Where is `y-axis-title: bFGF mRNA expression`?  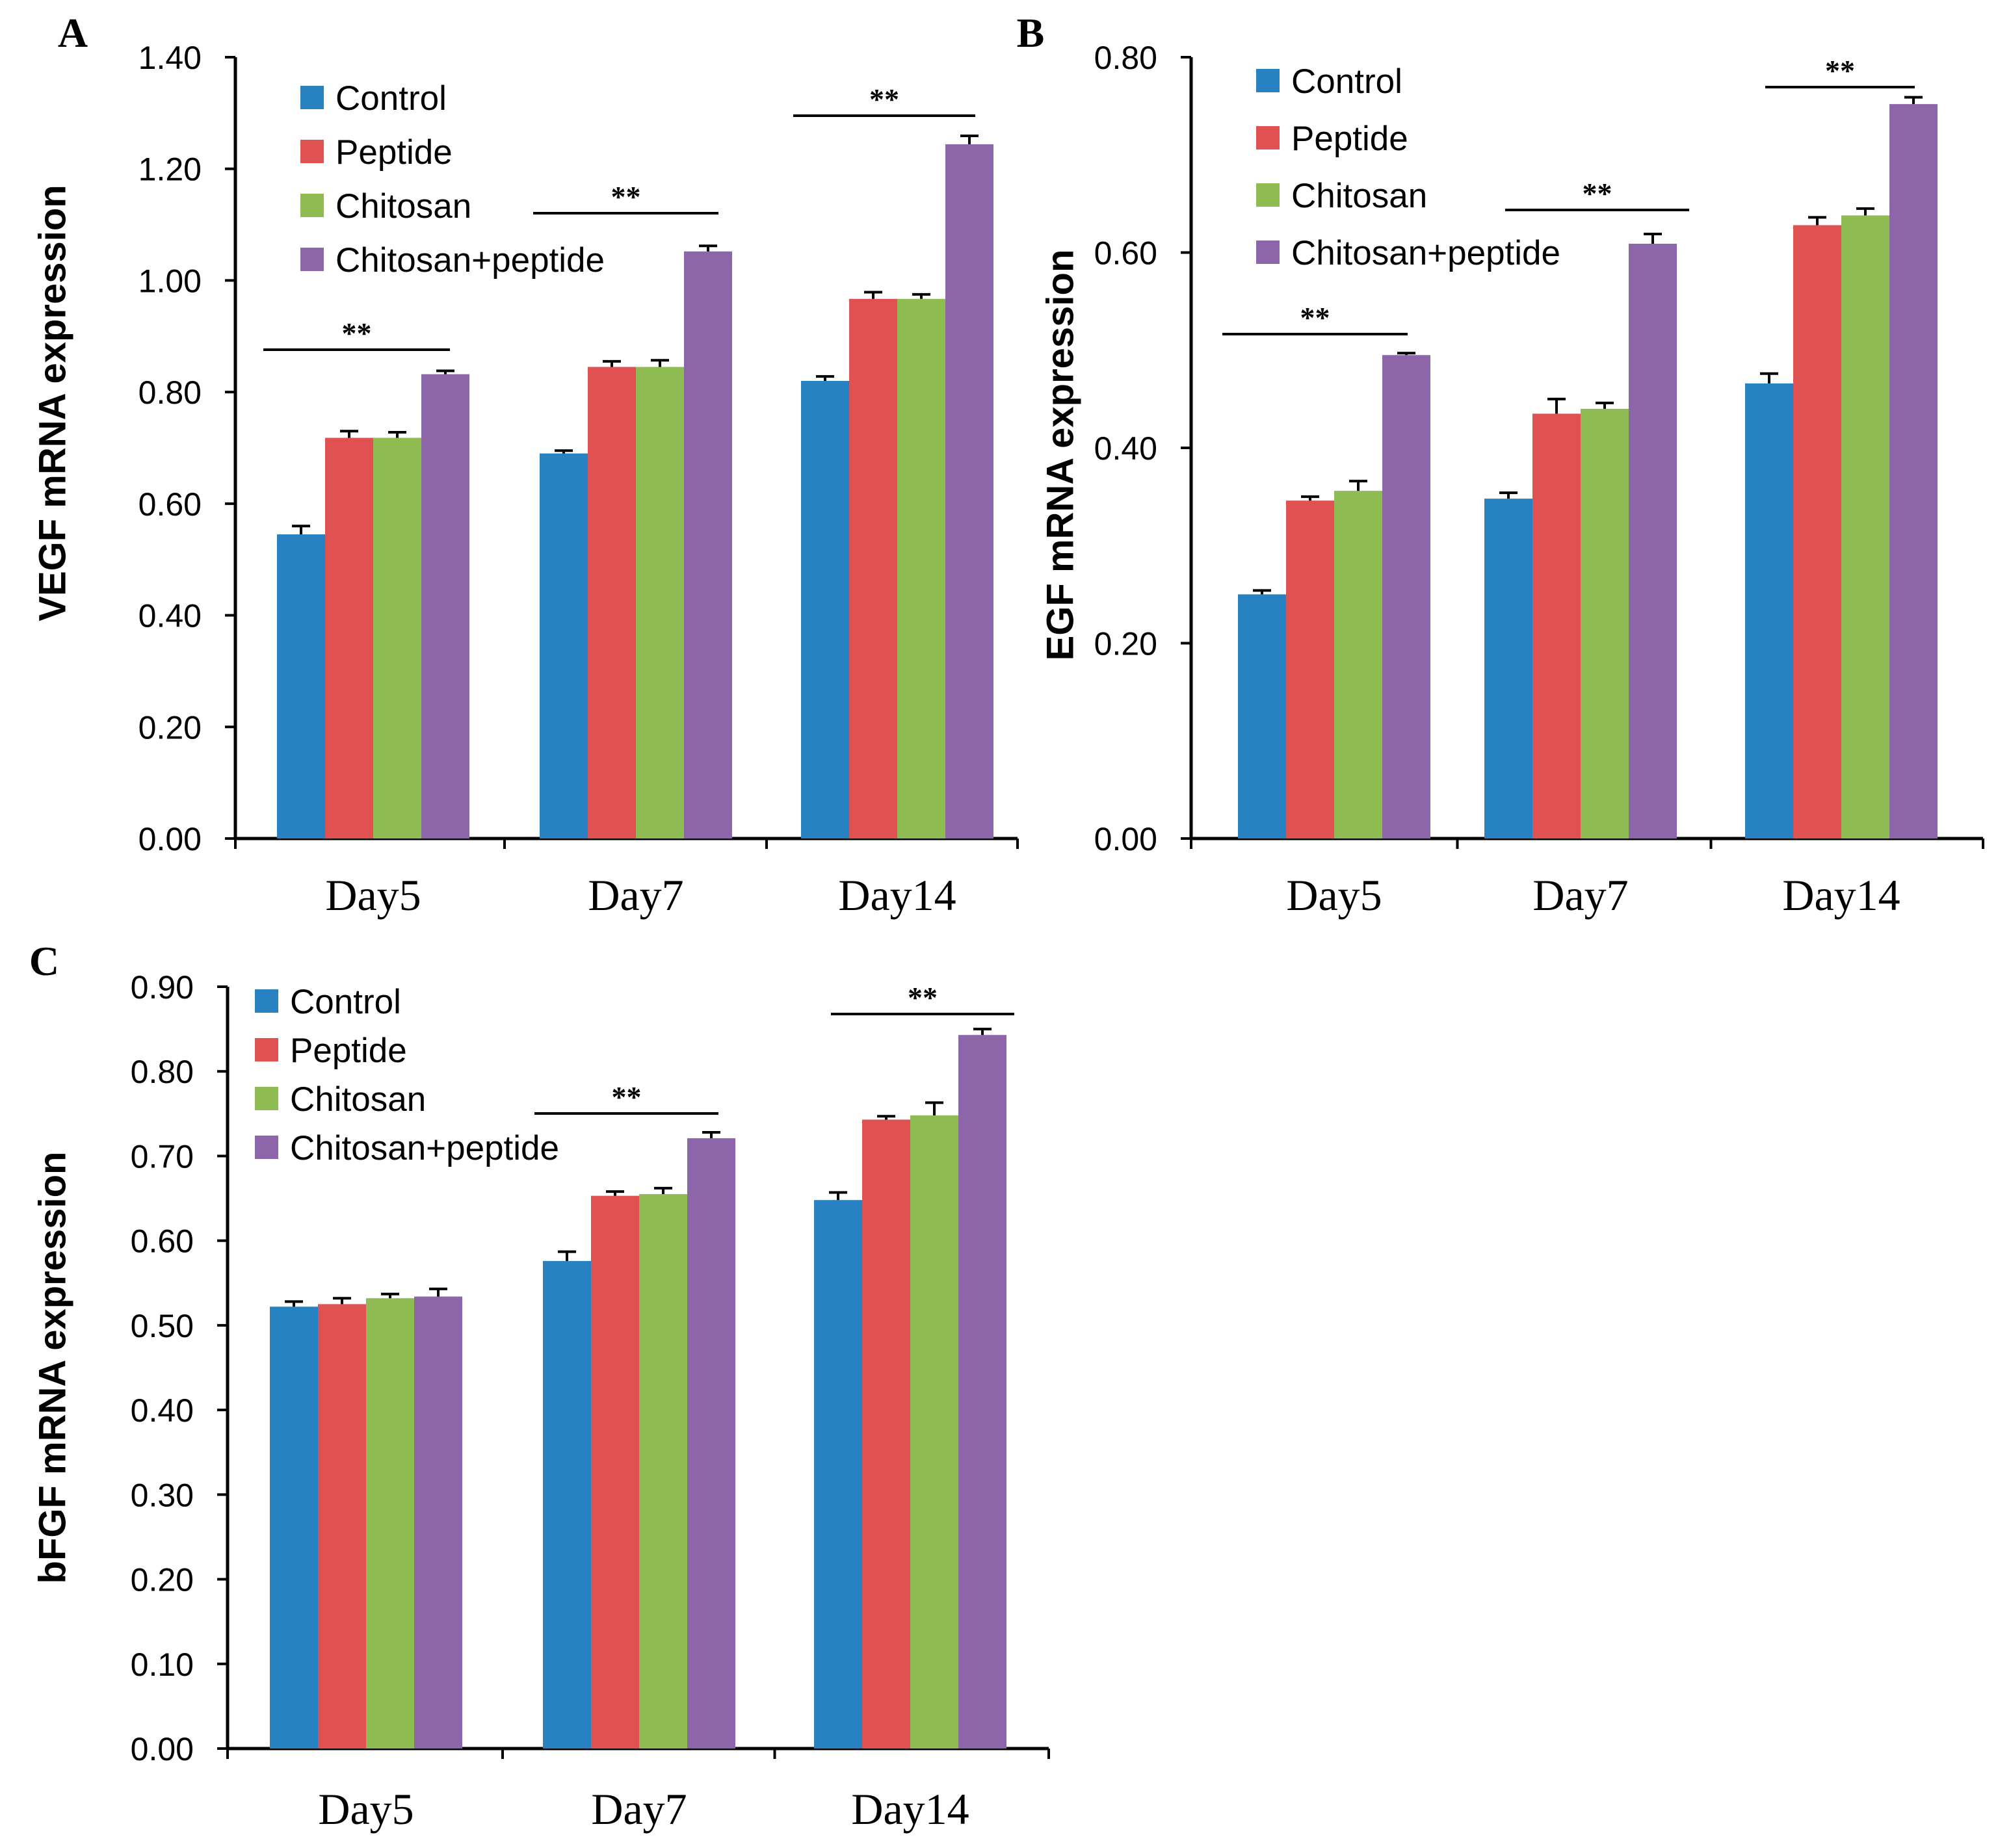
y-axis-title: bFGF mRNA expression is located at coordinates (52, 1368).